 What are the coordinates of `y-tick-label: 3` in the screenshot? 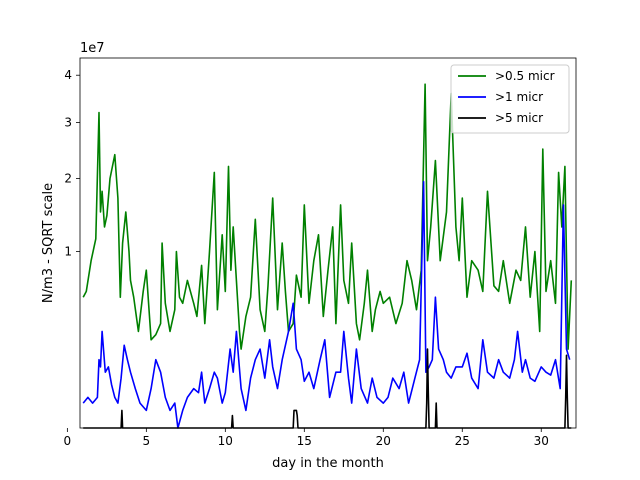 It's located at (68, 122).